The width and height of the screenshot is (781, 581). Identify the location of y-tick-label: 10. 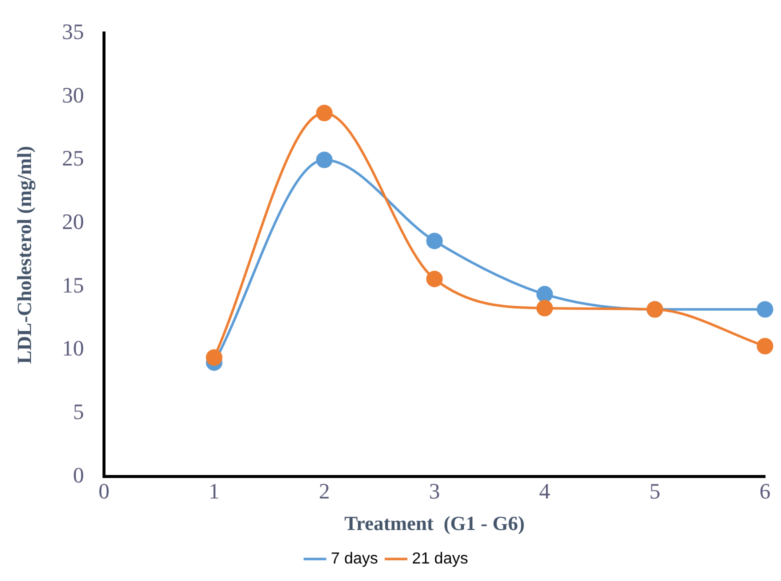
(73, 348).